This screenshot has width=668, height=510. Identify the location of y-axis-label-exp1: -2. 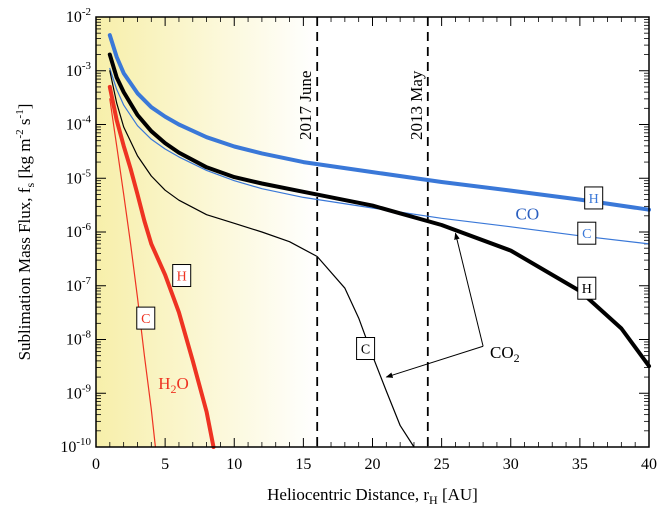
(20, 133).